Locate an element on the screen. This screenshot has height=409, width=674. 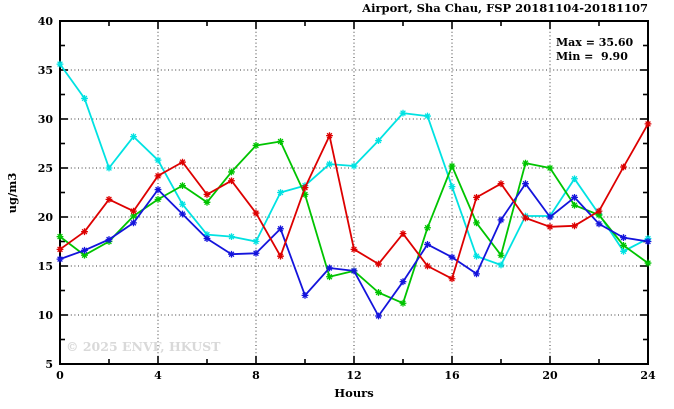
y-tick-label: 30 is located at coordinates (46, 119).